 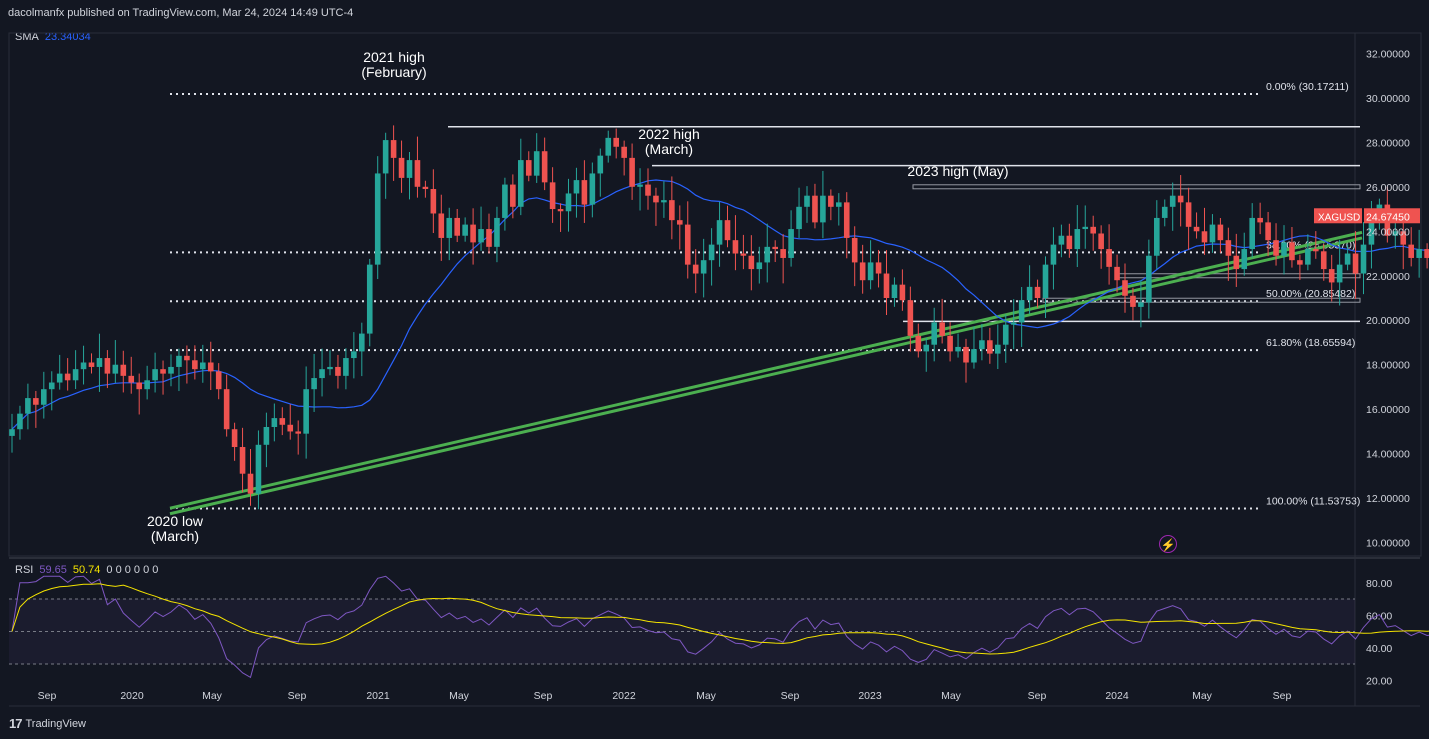 I want to click on rsi-legend: RSI 59.65 50.74 0 0 0 0 0 0, so click(x=86, y=570).